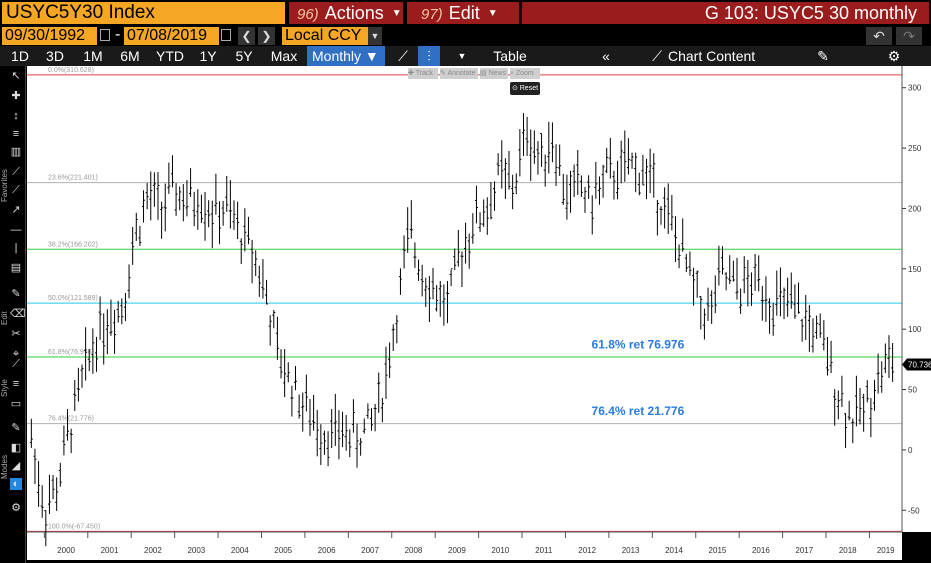  I want to click on annotate-tool: ✎ Annotate, so click(459, 73).